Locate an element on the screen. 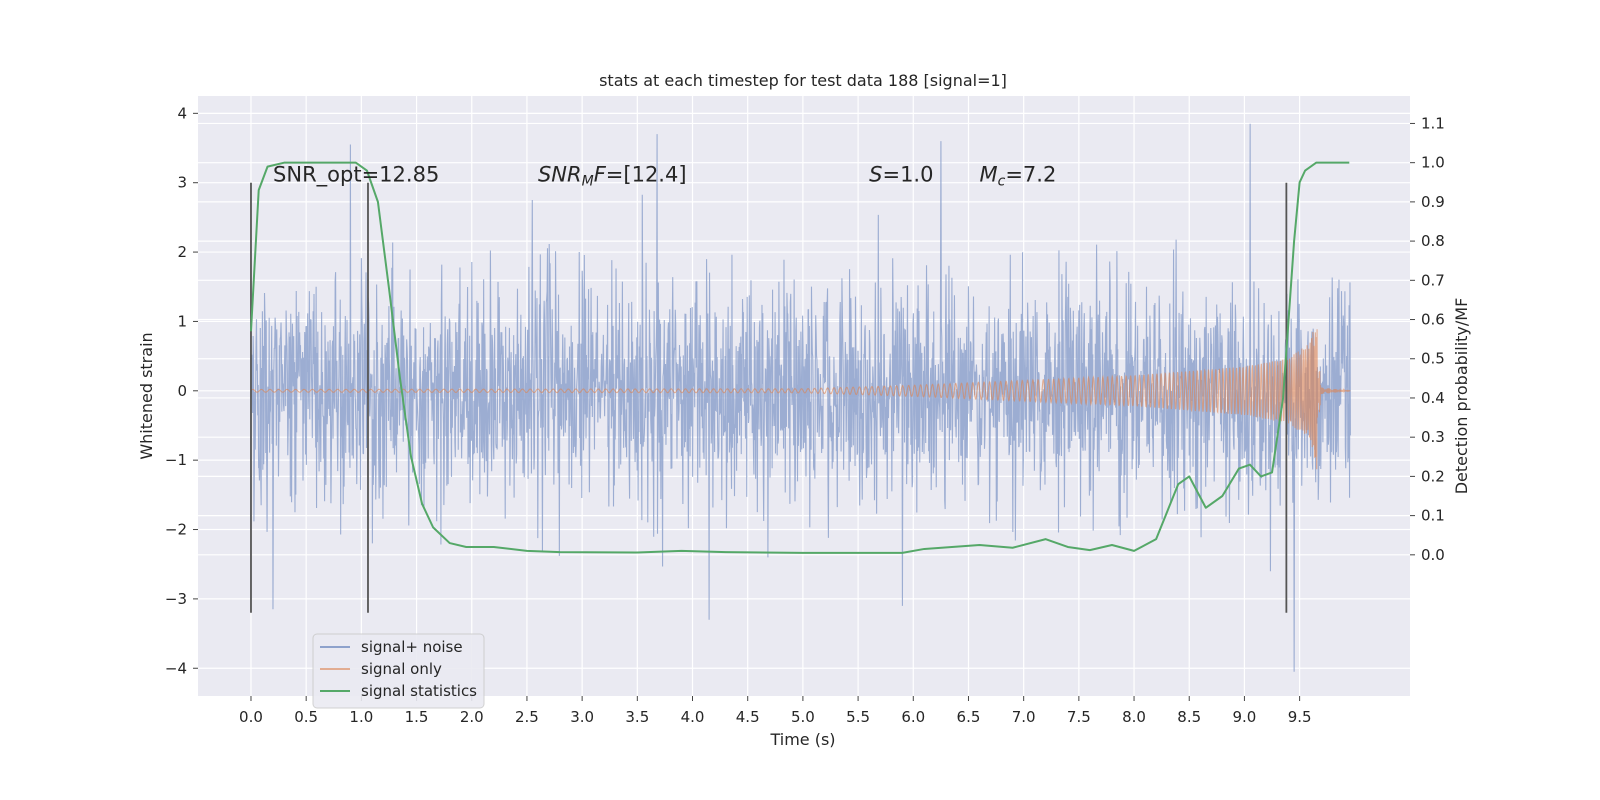 This screenshot has width=1600, height=800. annotations: SNR_opt=12.85 SNRMF=[12.4] S=1.0 Mc=7.2 is located at coordinates (664, 176).